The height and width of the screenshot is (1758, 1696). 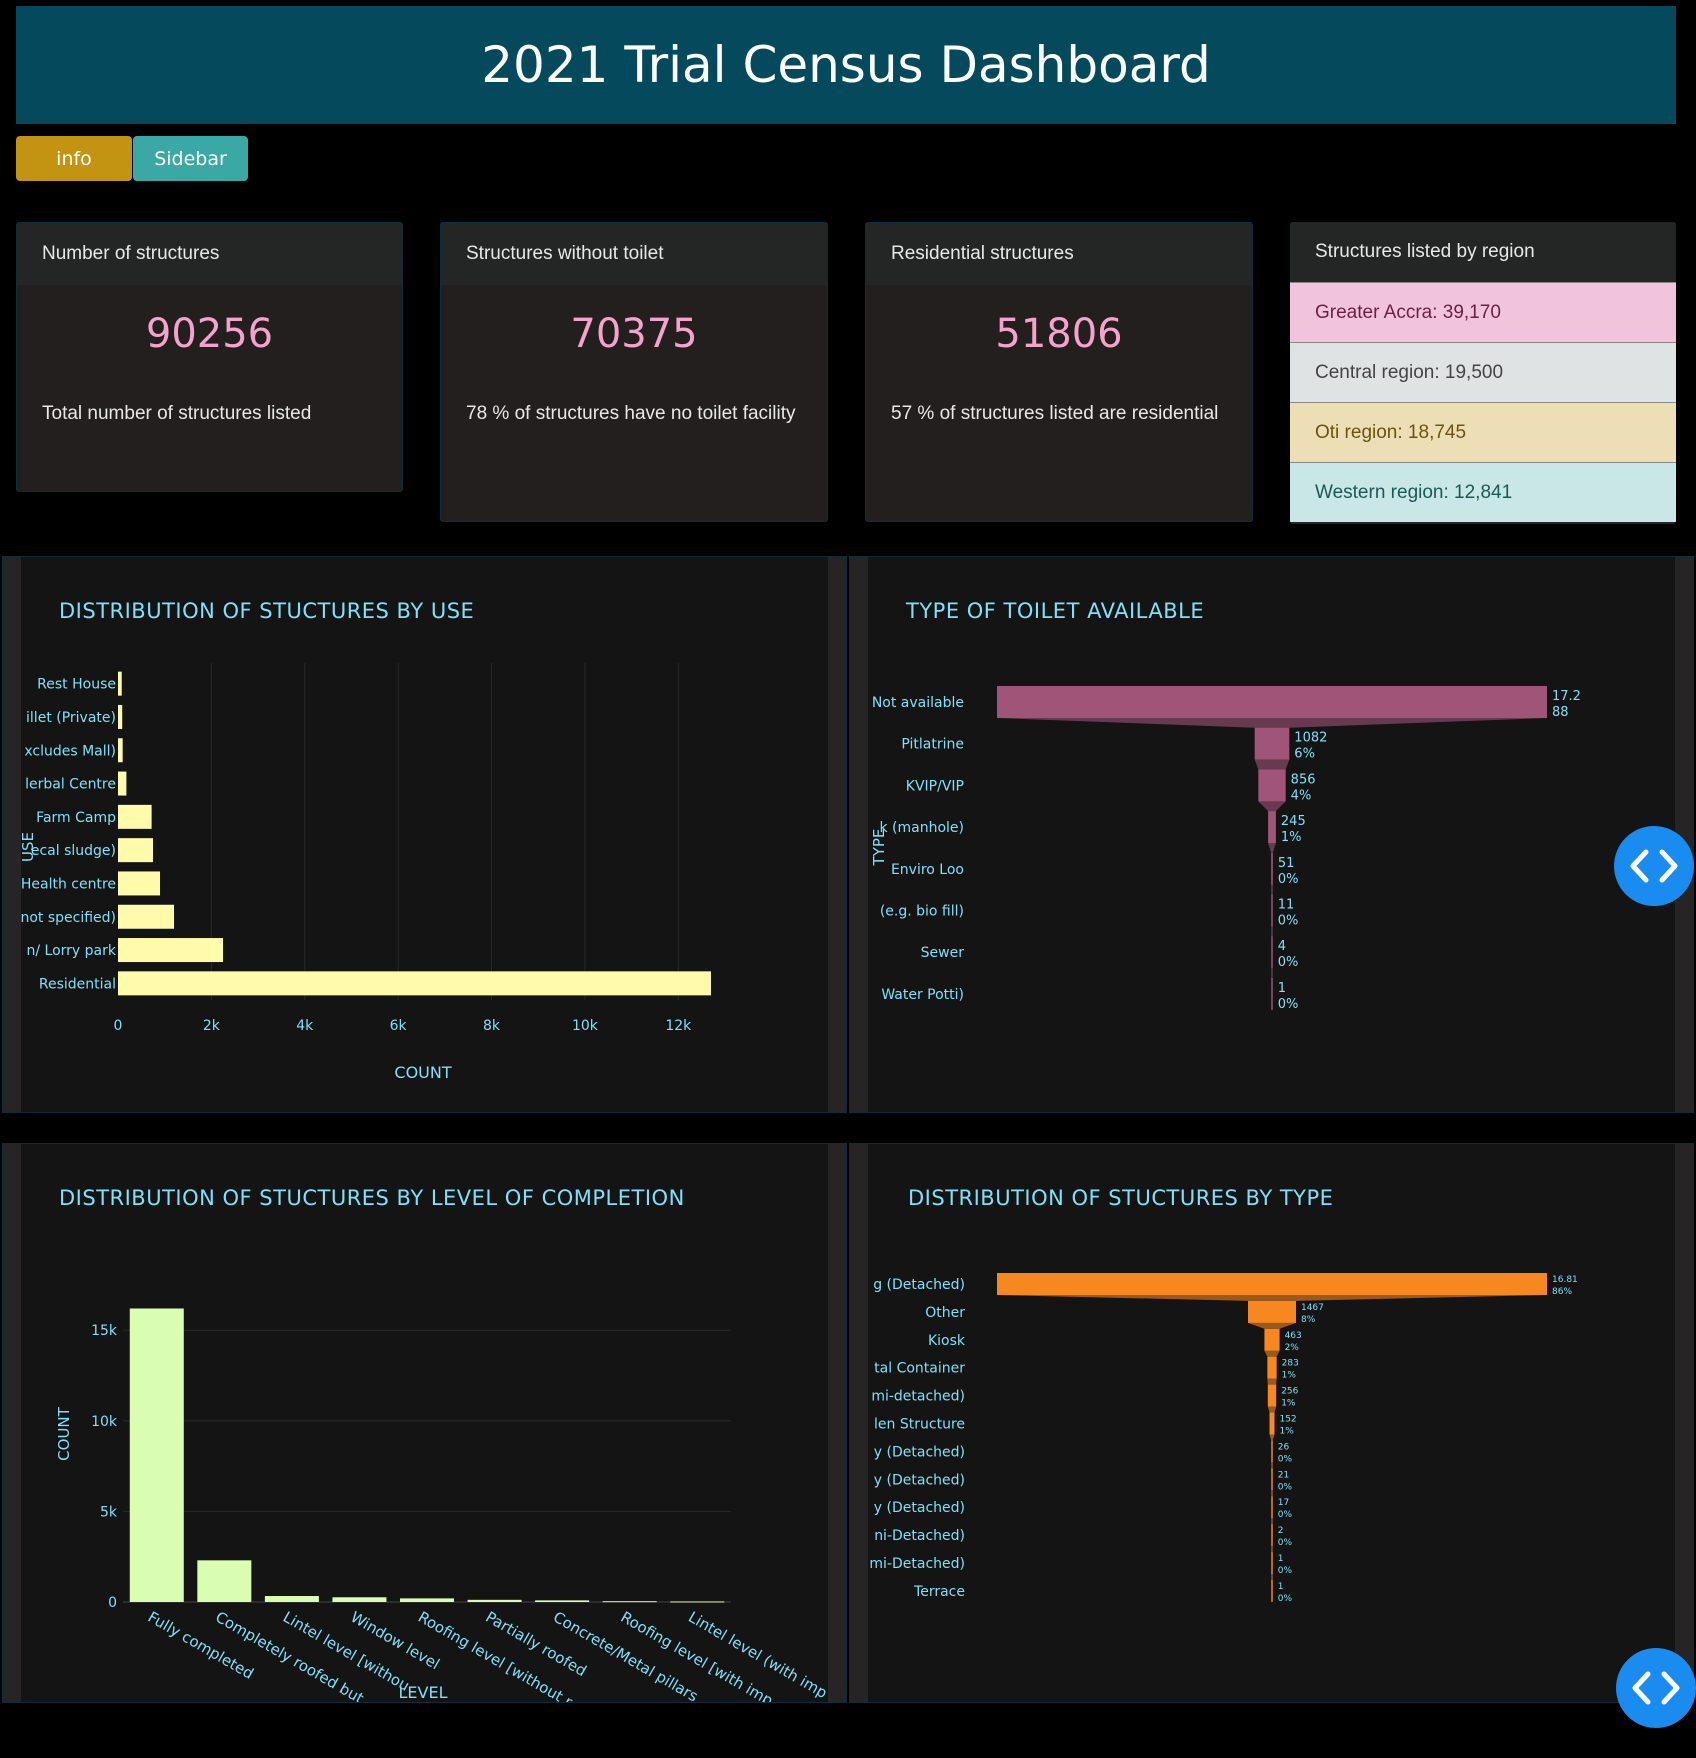 I want to click on y-tick-label: Terrace, so click(x=939, y=1592).